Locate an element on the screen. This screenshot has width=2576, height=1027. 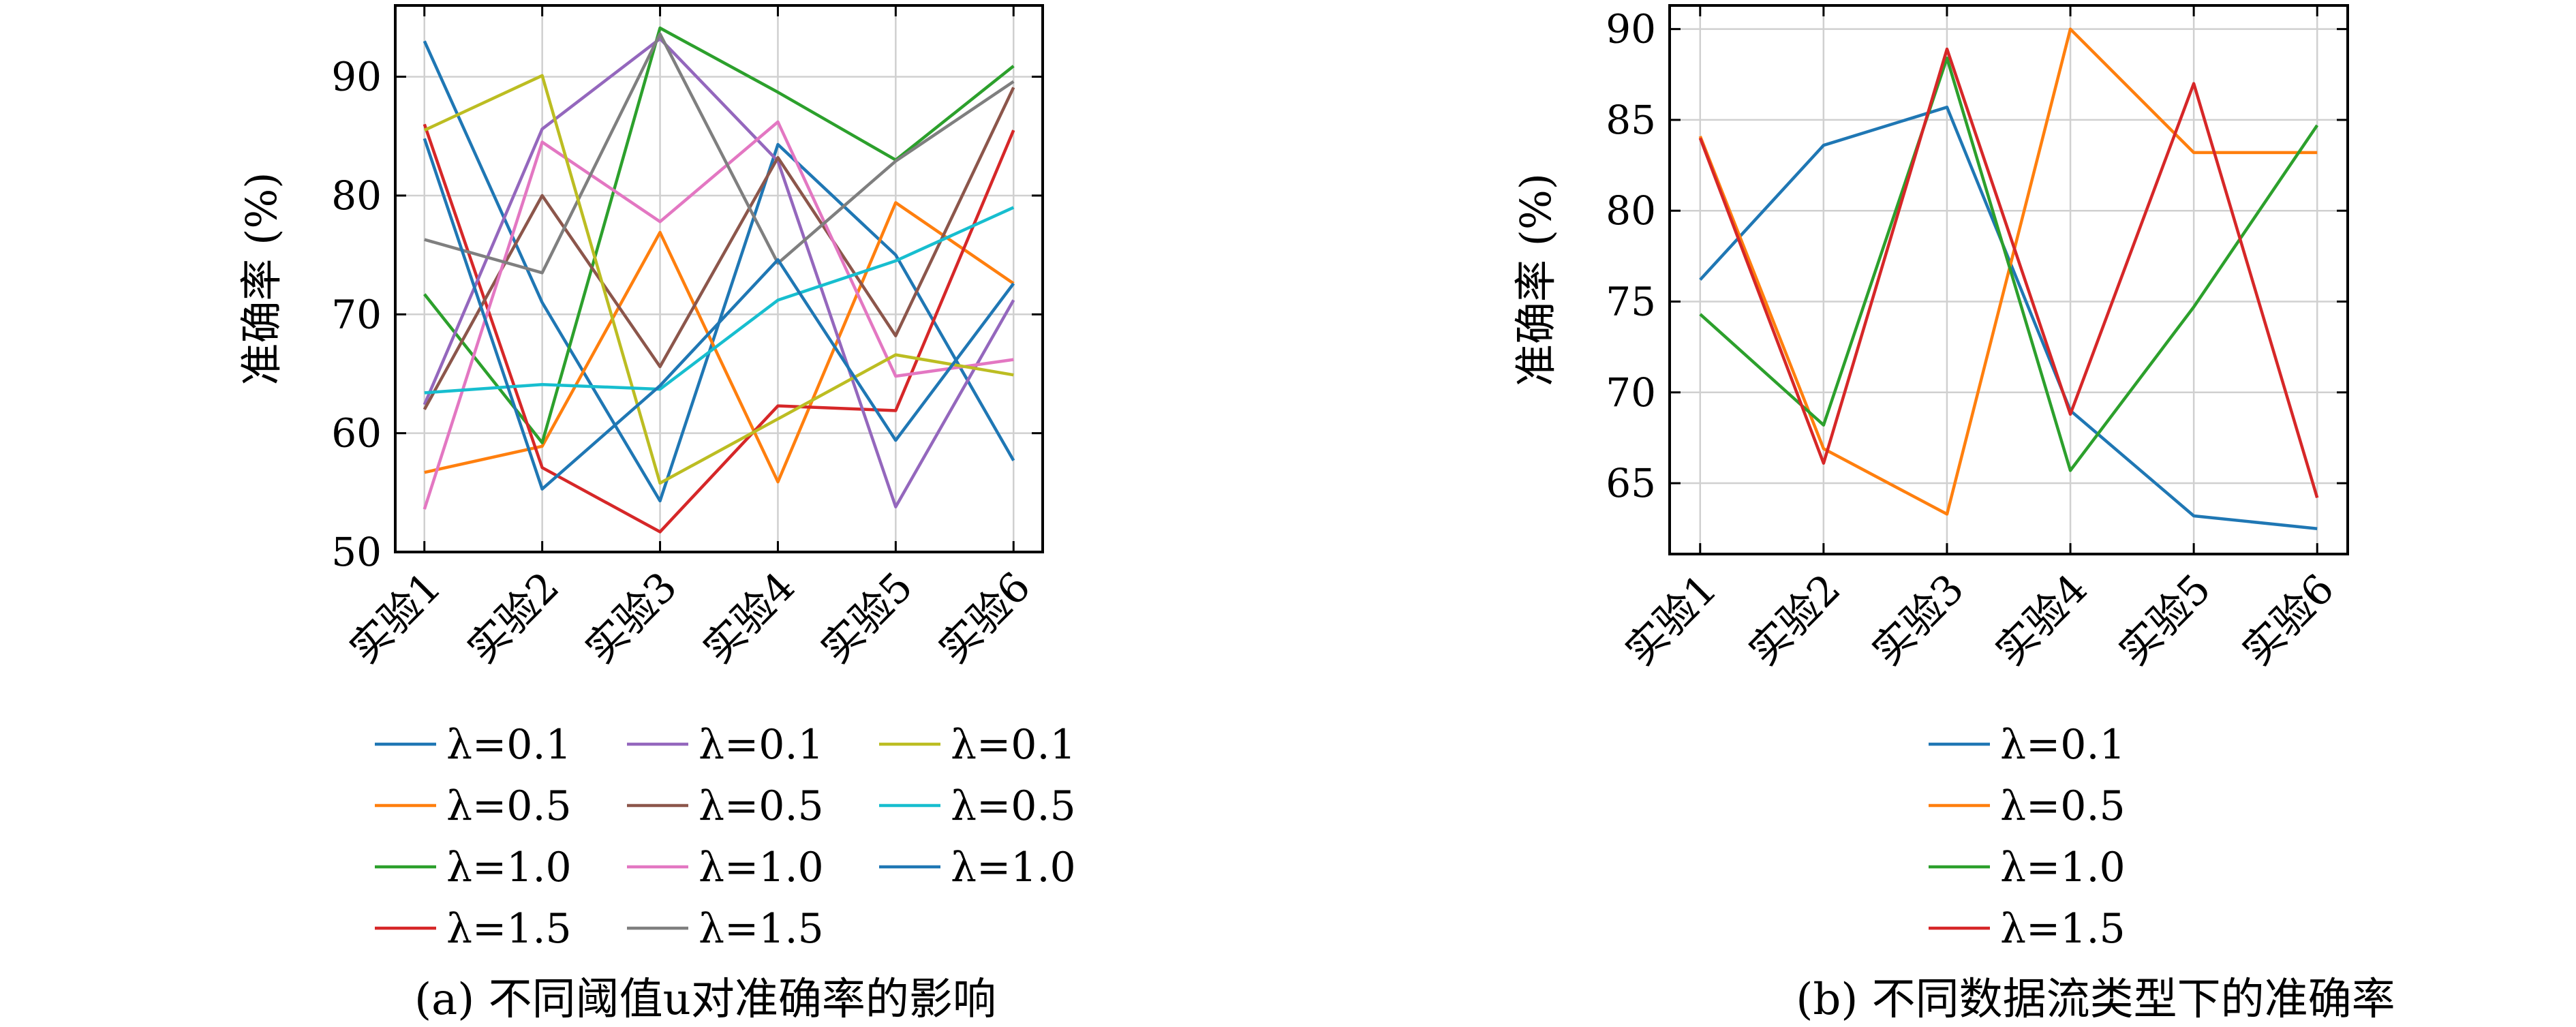
y-tick-label: 75 is located at coordinates (1631, 301).